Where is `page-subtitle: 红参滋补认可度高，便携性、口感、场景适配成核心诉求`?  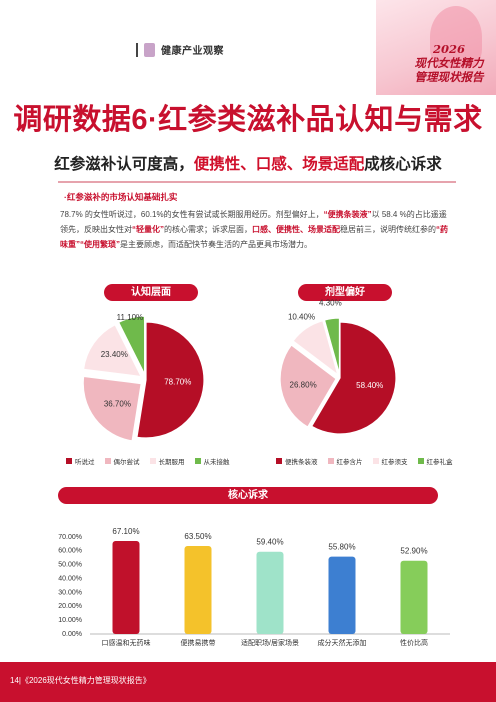 page-subtitle: 红参滋补认可度高，便携性、口感、场景适配成核心诉求 is located at coordinates (248, 163).